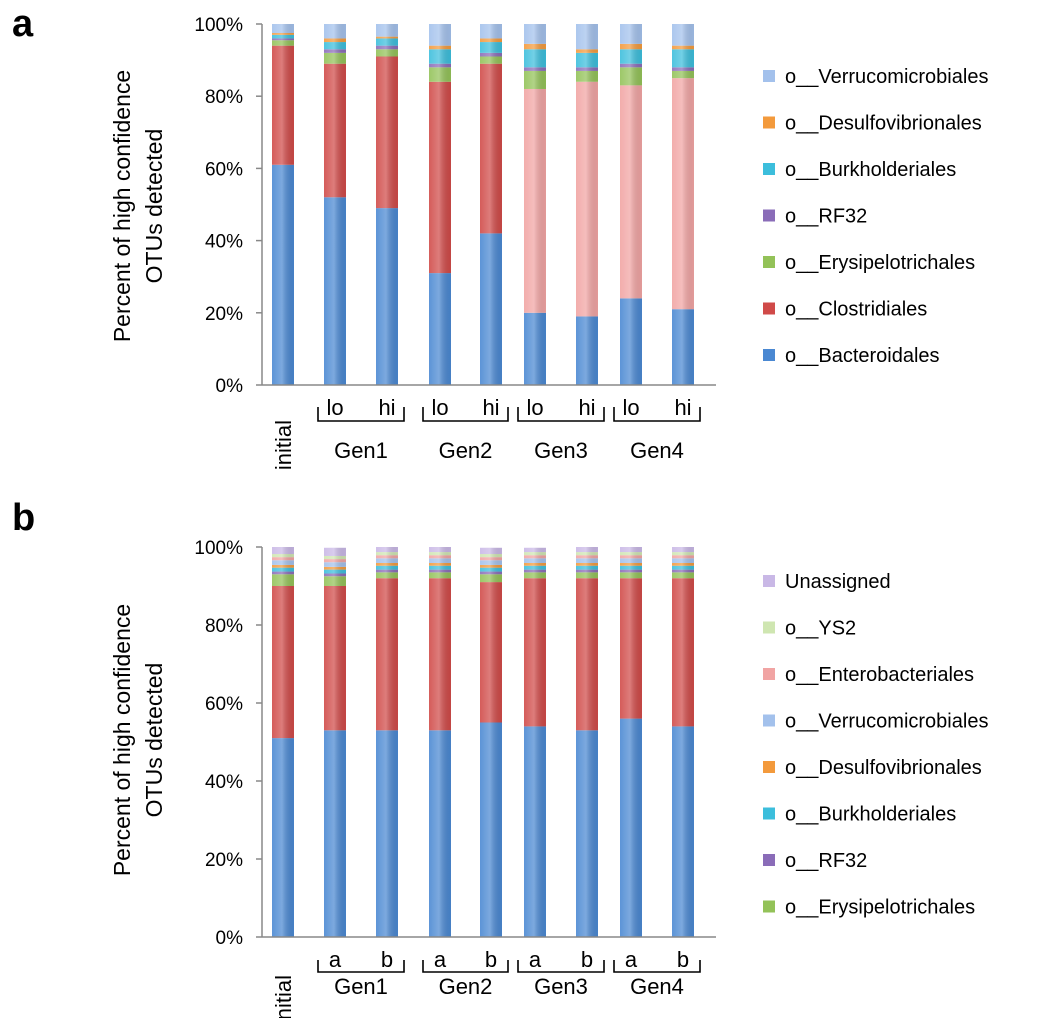 The height and width of the screenshot is (1018, 1051). Describe the element at coordinates (880, 908) in the screenshot. I see `legend-label: o__Erysipelotrichales` at that location.